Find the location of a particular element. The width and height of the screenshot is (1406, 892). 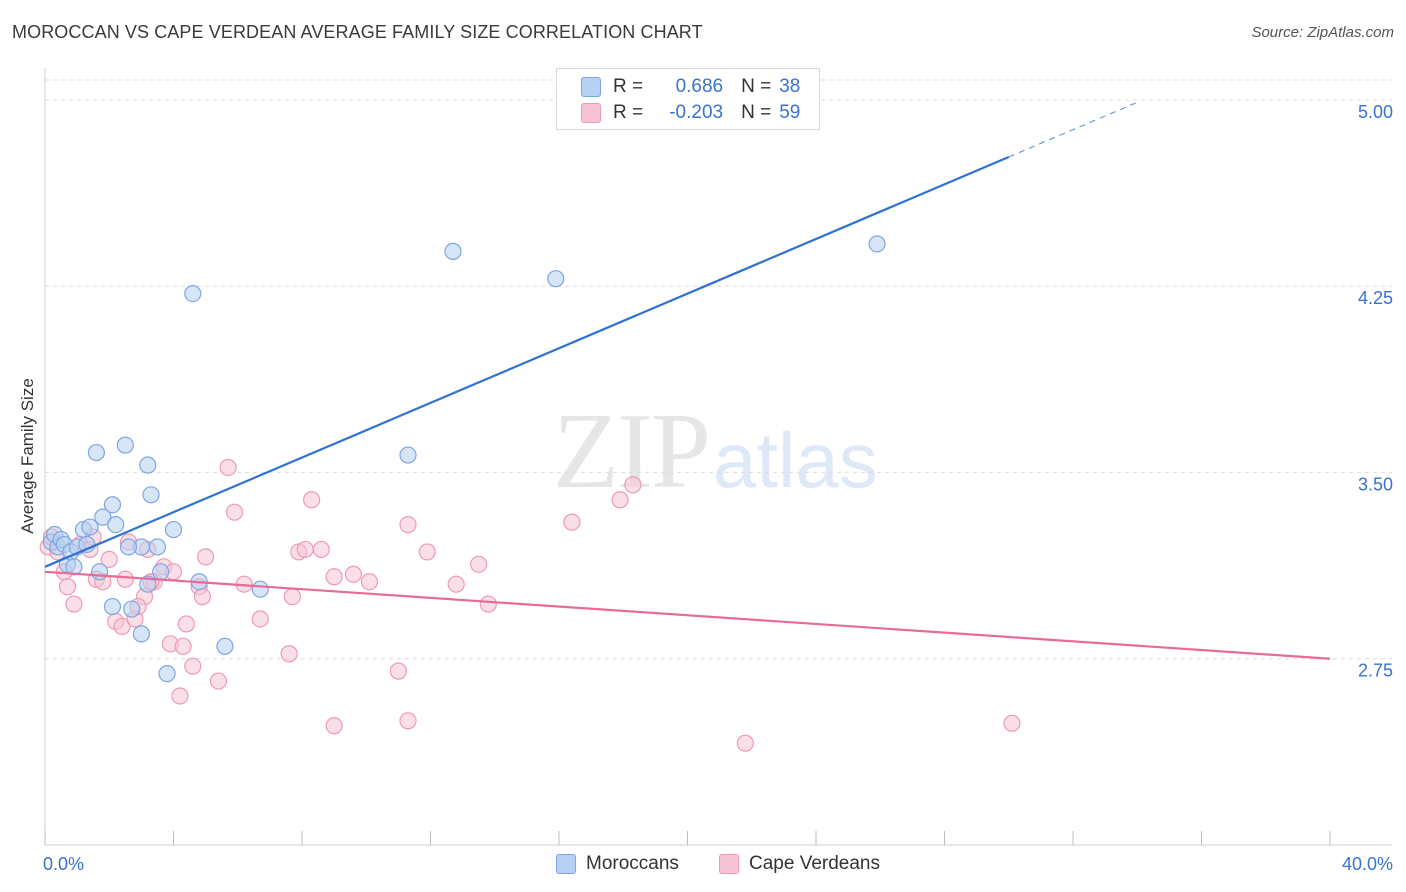

legend-r-value: -0.203 is located at coordinates (696, 112).